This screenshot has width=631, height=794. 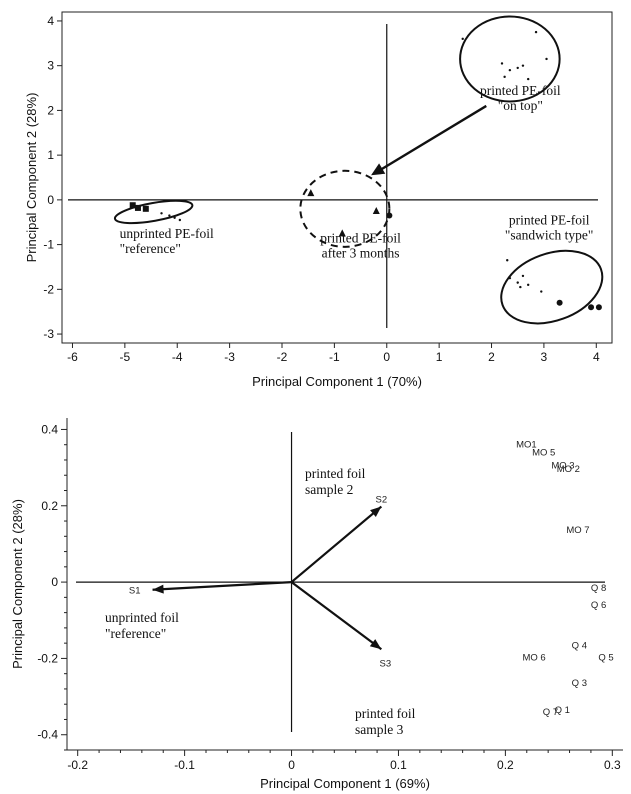 I want to click on variable-label: Q 7, so click(x=550, y=712).